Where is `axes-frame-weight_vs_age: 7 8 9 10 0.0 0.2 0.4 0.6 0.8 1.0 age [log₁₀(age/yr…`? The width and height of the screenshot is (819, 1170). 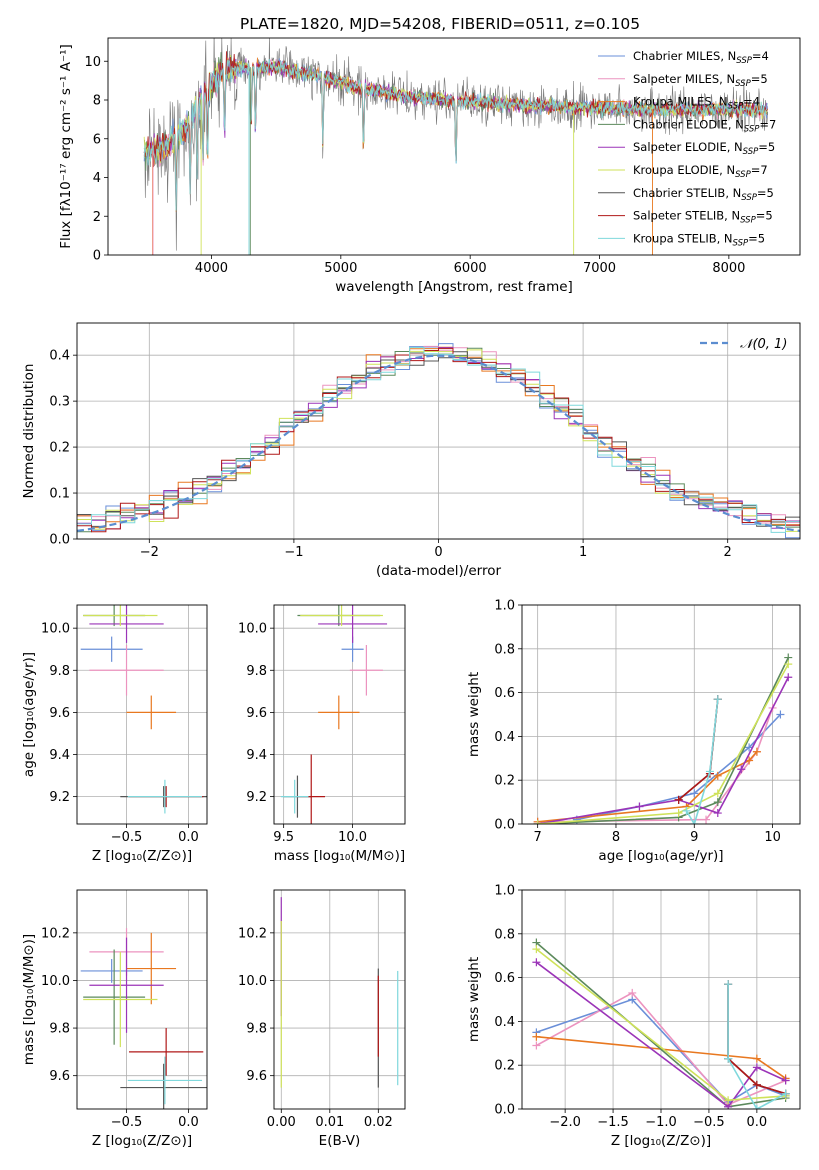 axes-frame-weight_vs_age: 7 8 9 10 0.0 0.2 0.4 0.6 0.8 1.0 age [log₁₀(age/yr… is located at coordinates (633, 731).